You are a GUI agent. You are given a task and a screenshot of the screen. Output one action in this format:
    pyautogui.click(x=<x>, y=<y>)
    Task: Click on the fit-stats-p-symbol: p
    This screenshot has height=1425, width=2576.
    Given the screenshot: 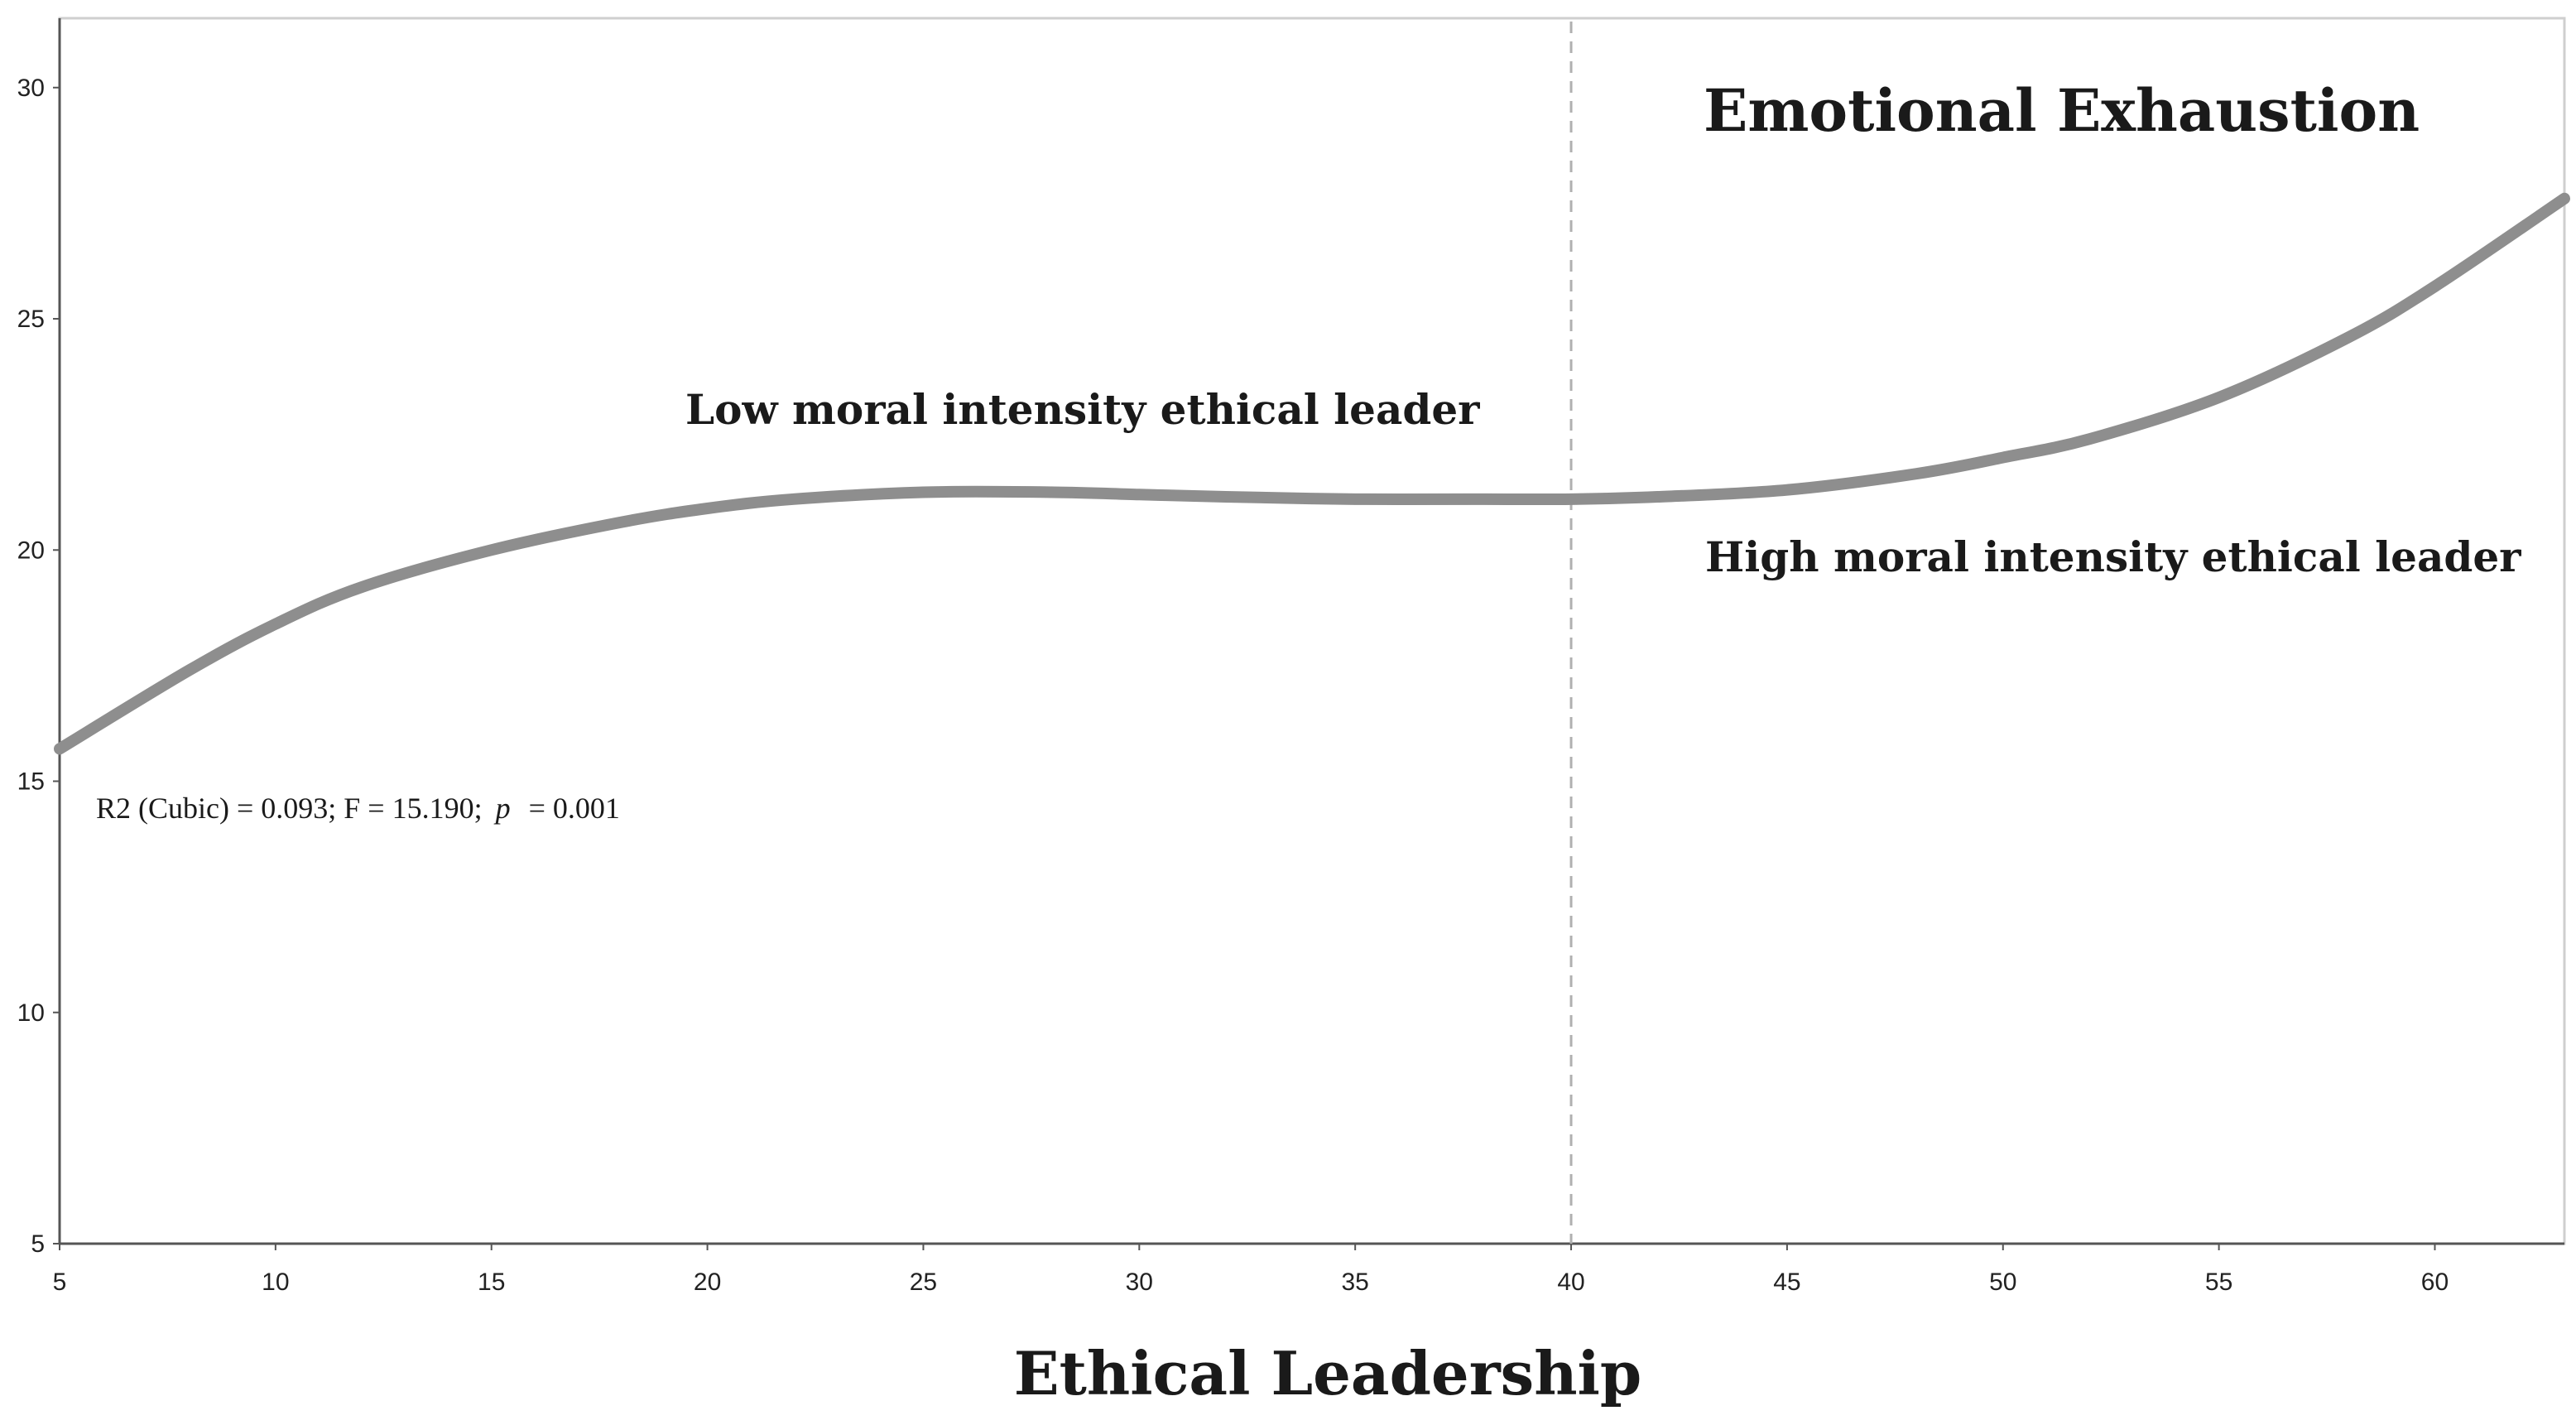 What is the action you would take?
    pyautogui.click(x=502, y=808)
    